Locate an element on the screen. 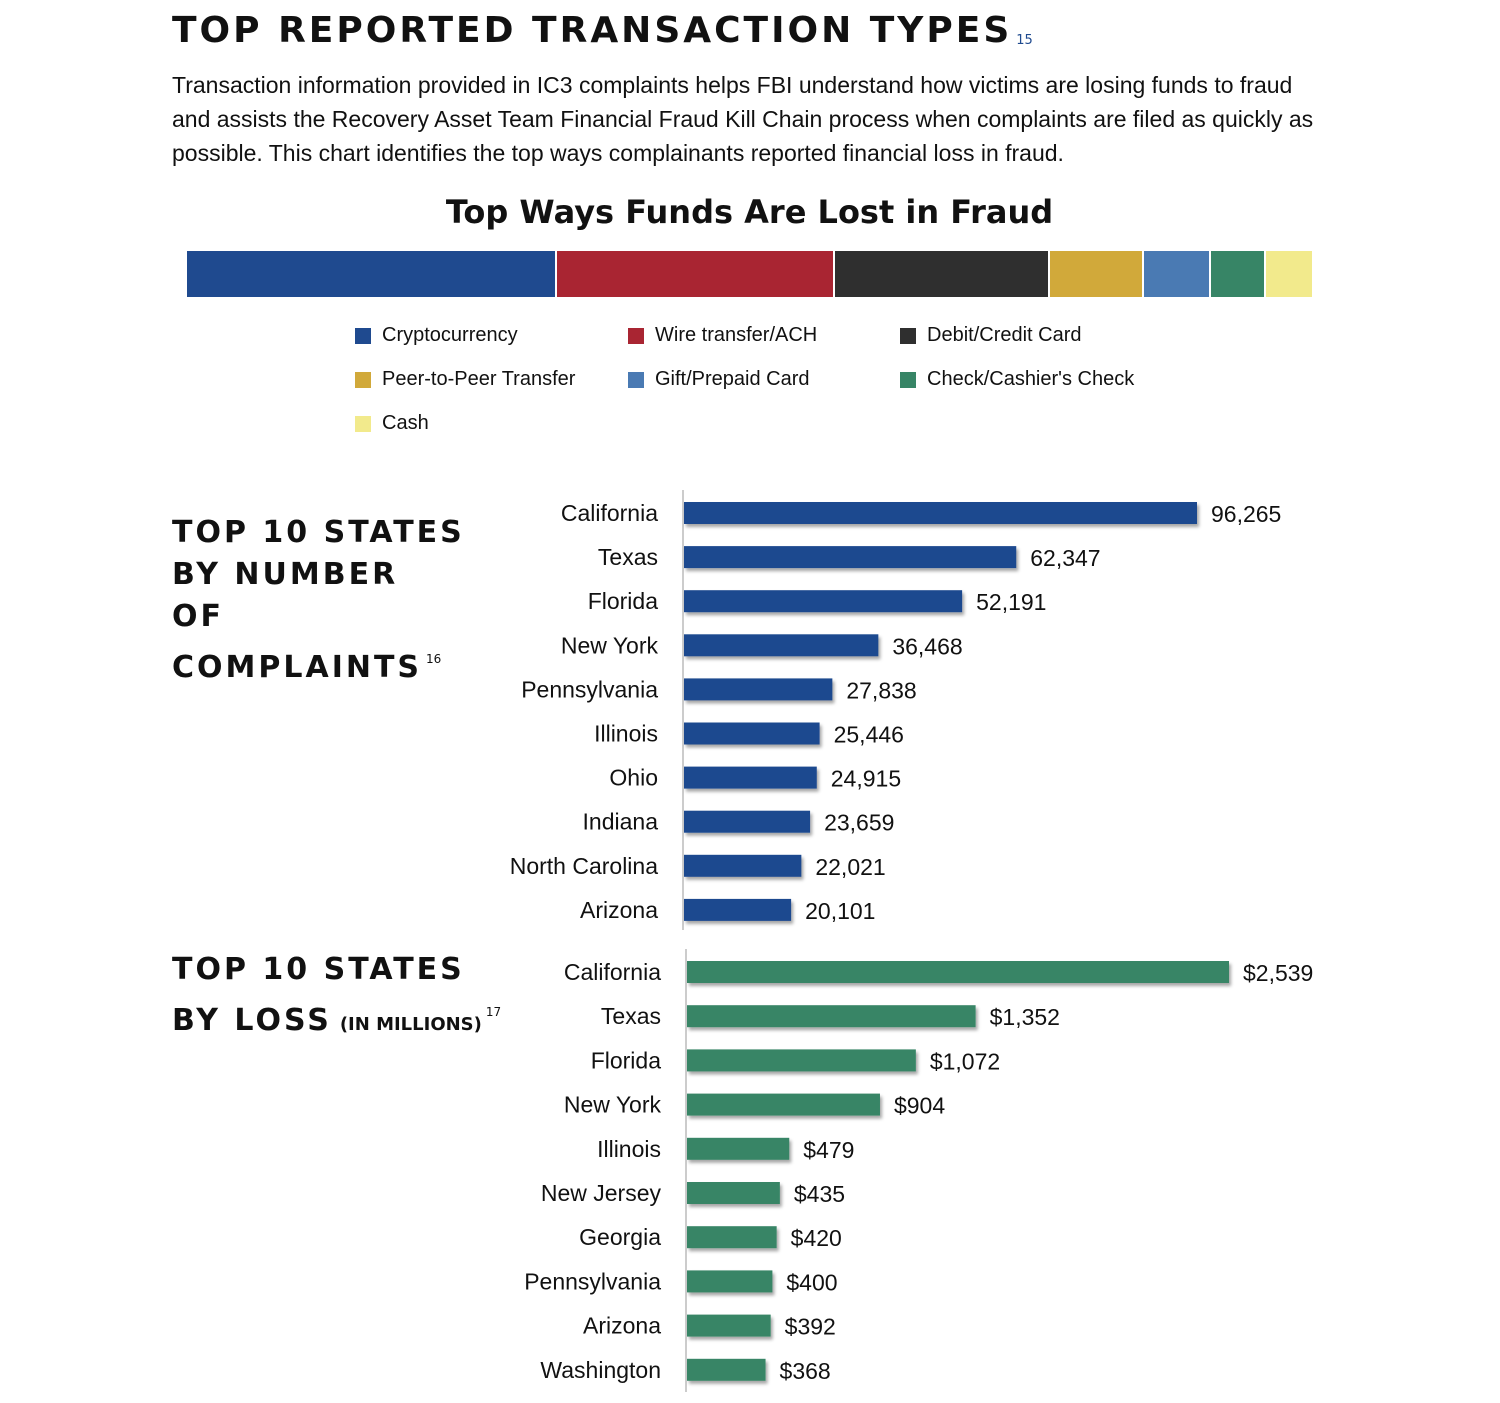 Image resolution: width=1500 pixels, height=1403 pixels. loss-value-label: $435 is located at coordinates (819, 1194).